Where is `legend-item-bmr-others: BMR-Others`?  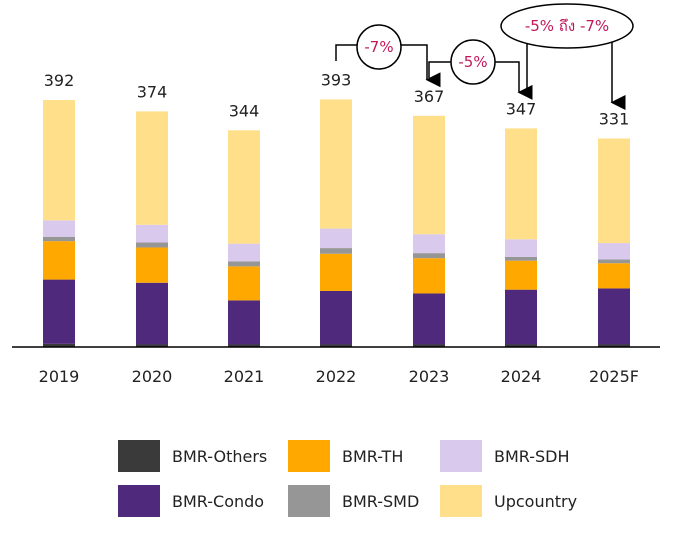 legend-item-bmr-others: BMR-Others is located at coordinates (192, 456).